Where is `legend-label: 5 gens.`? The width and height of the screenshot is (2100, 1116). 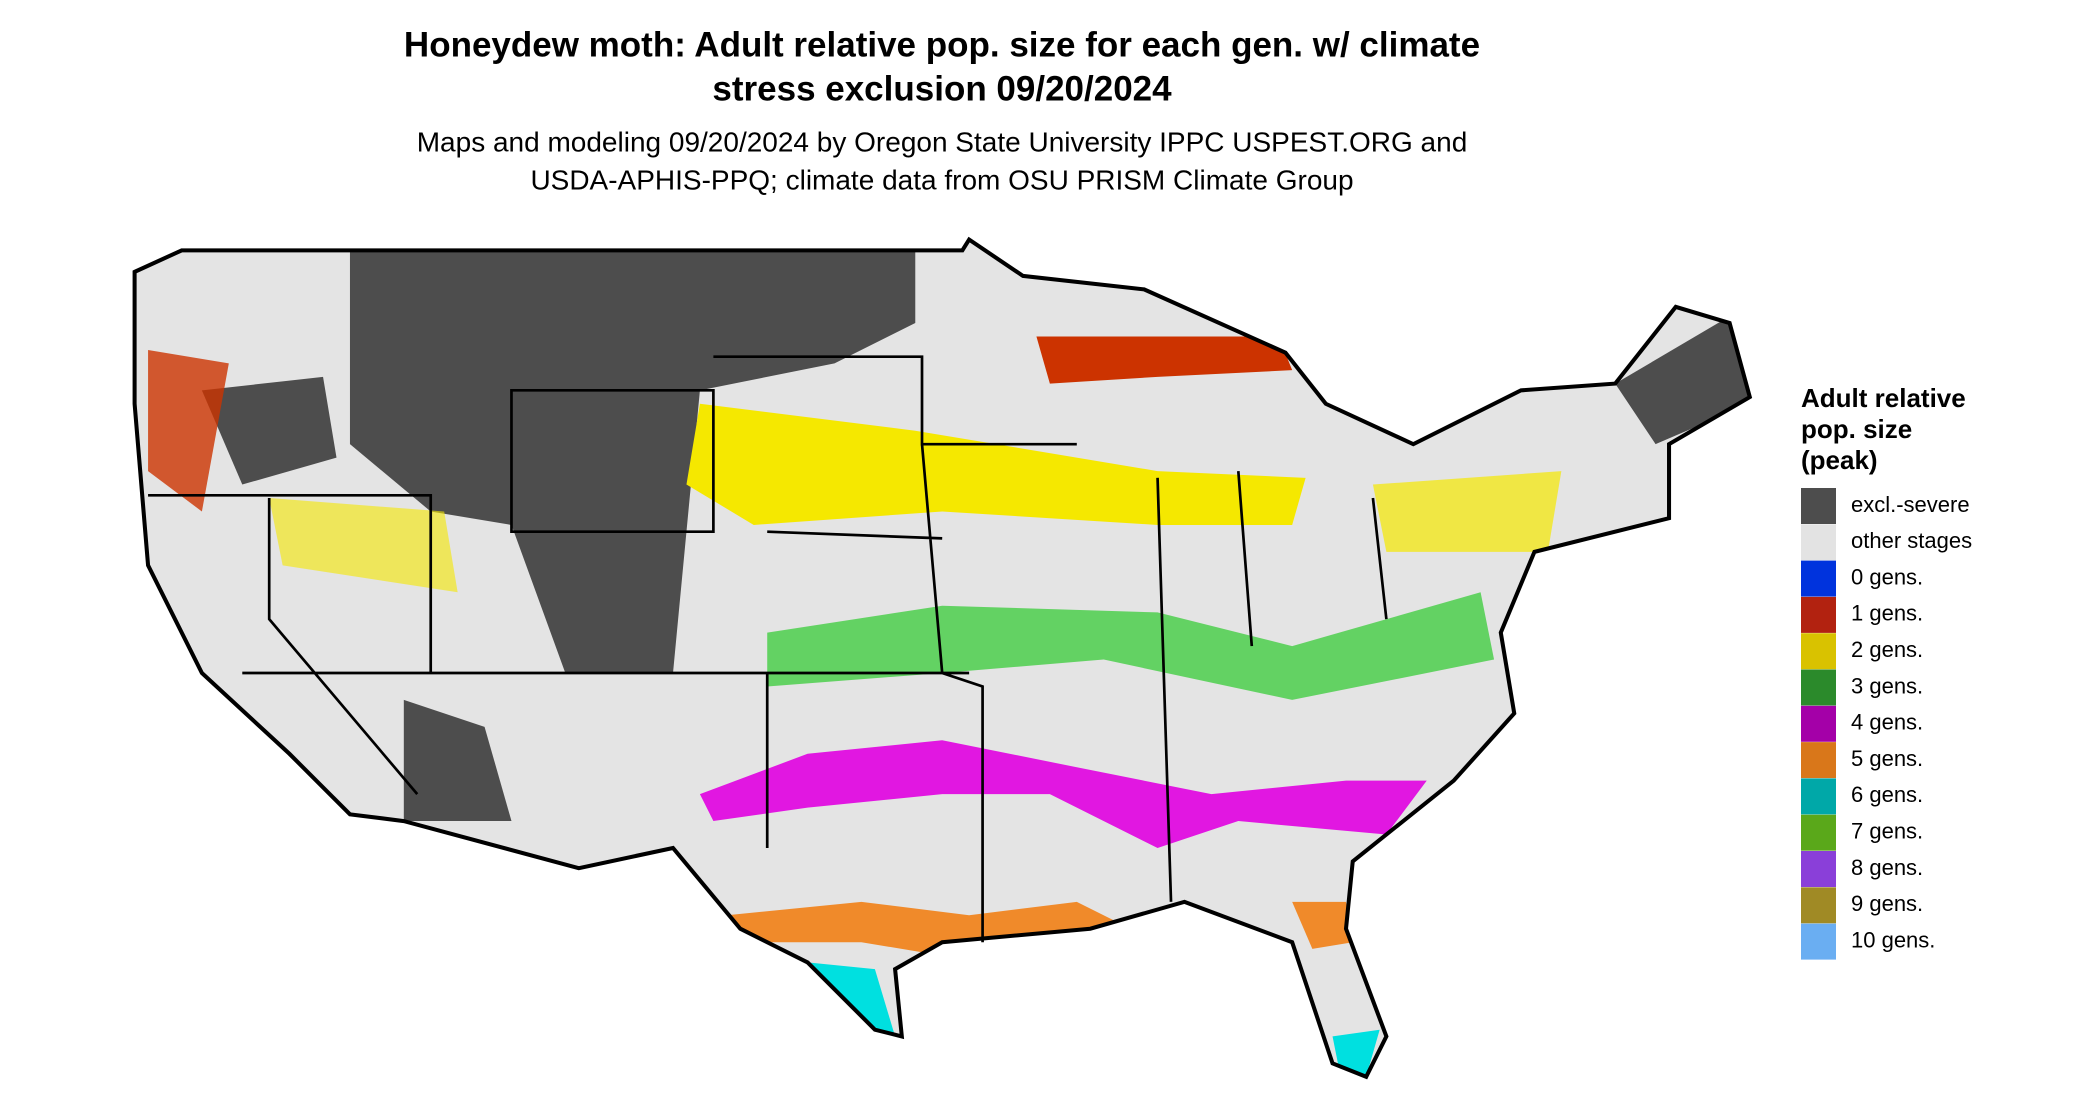
legend-label: 5 gens. is located at coordinates (1887, 758).